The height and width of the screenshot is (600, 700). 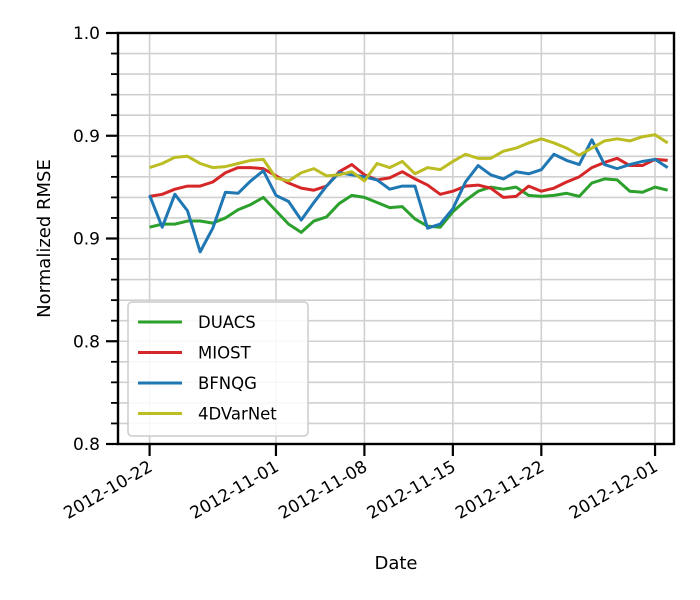 What do you see at coordinates (395, 563) in the screenshot?
I see `x-axis-label: Date` at bounding box center [395, 563].